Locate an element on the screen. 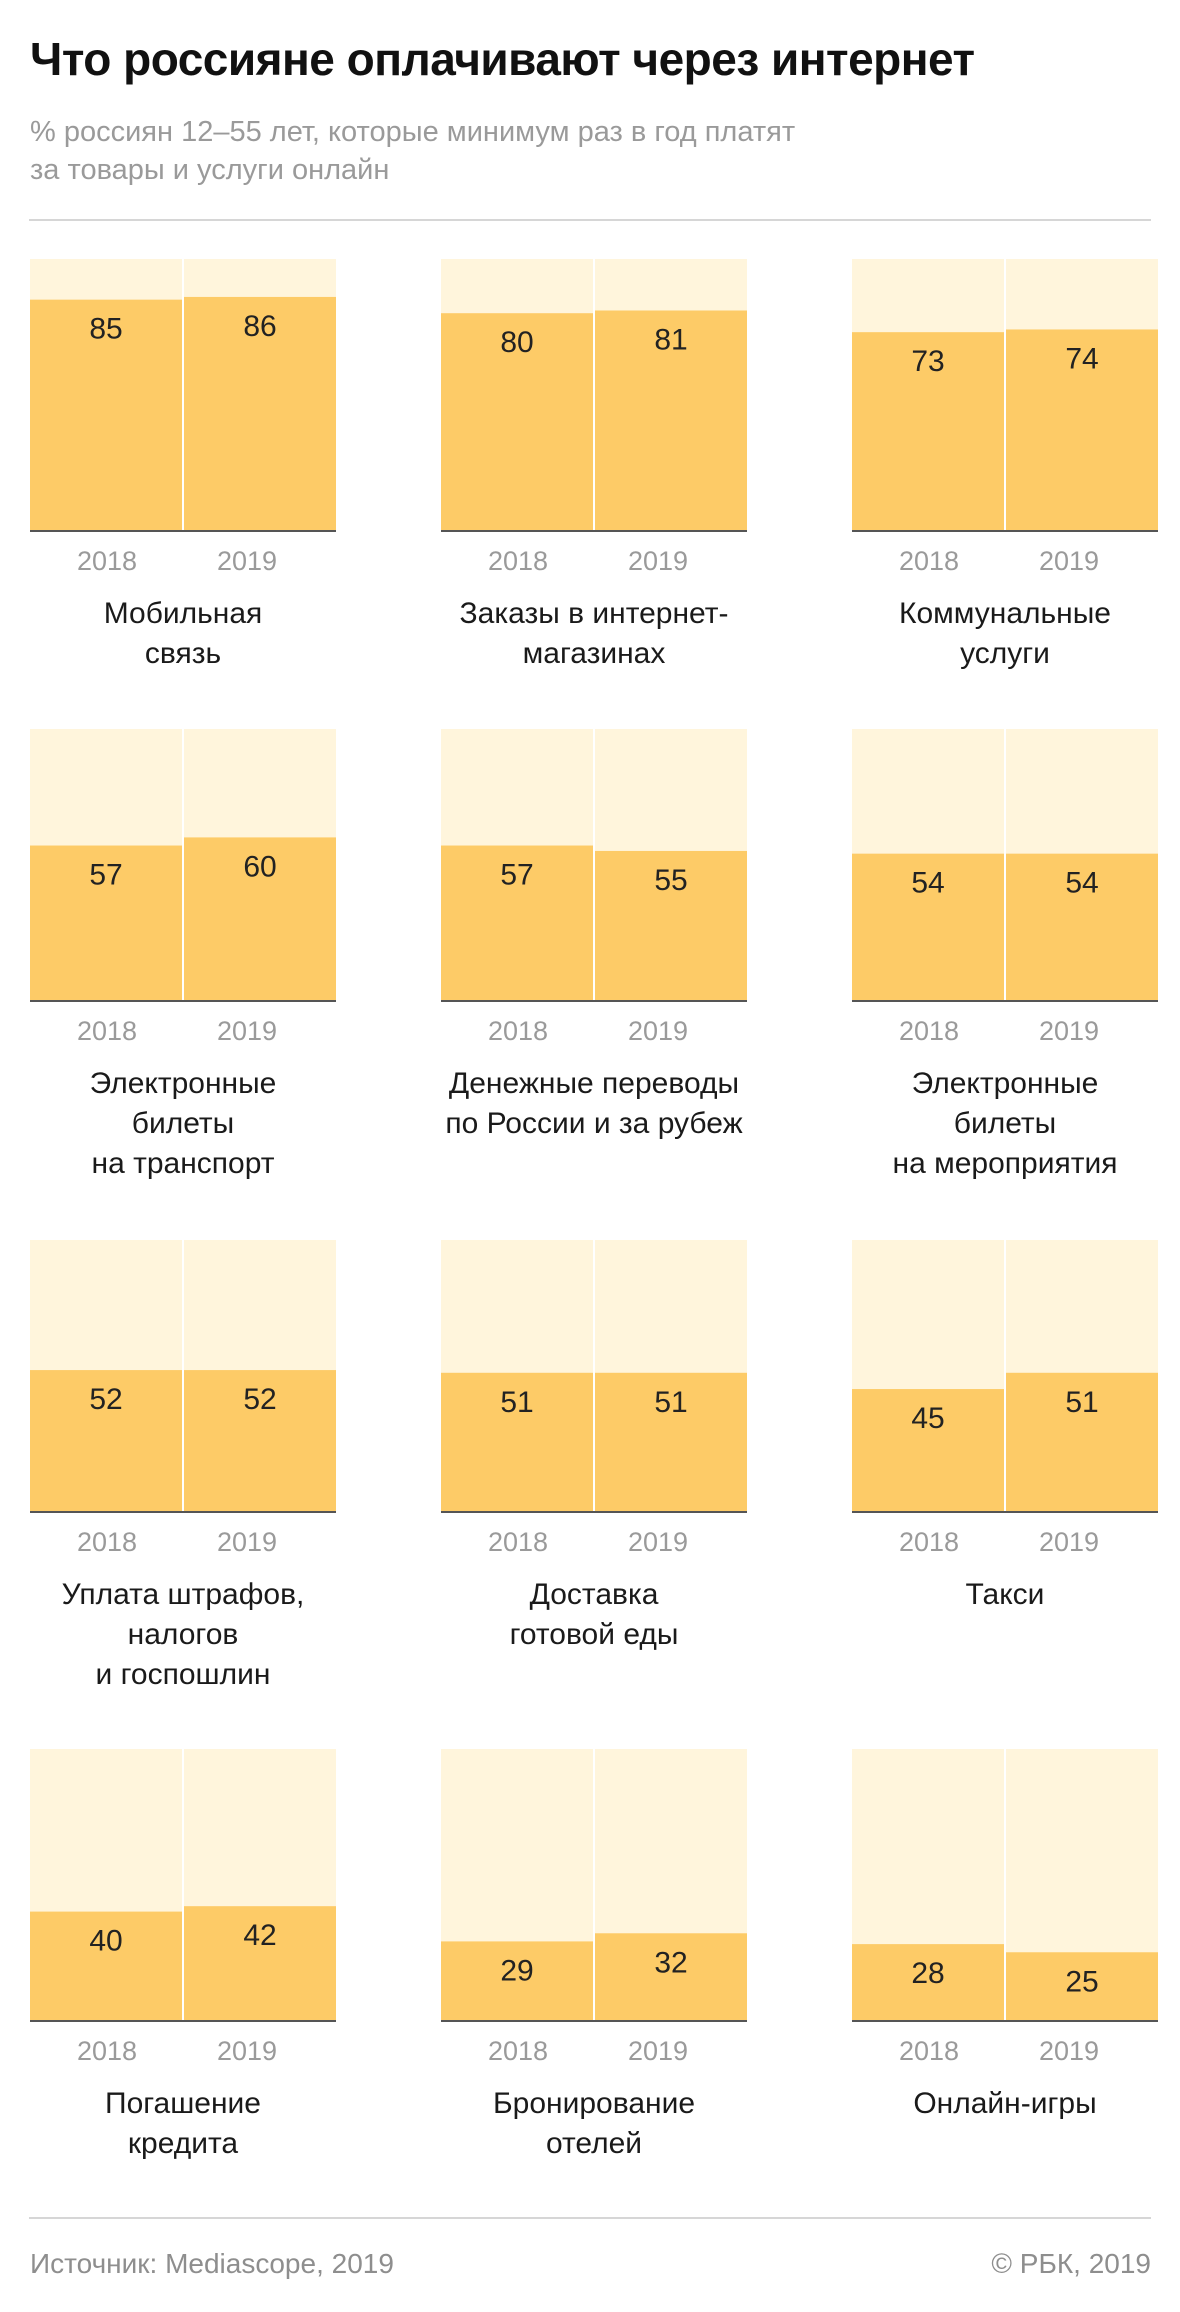 The width and height of the screenshot is (1180, 2312). bar-value-label: 55 is located at coordinates (670, 880).